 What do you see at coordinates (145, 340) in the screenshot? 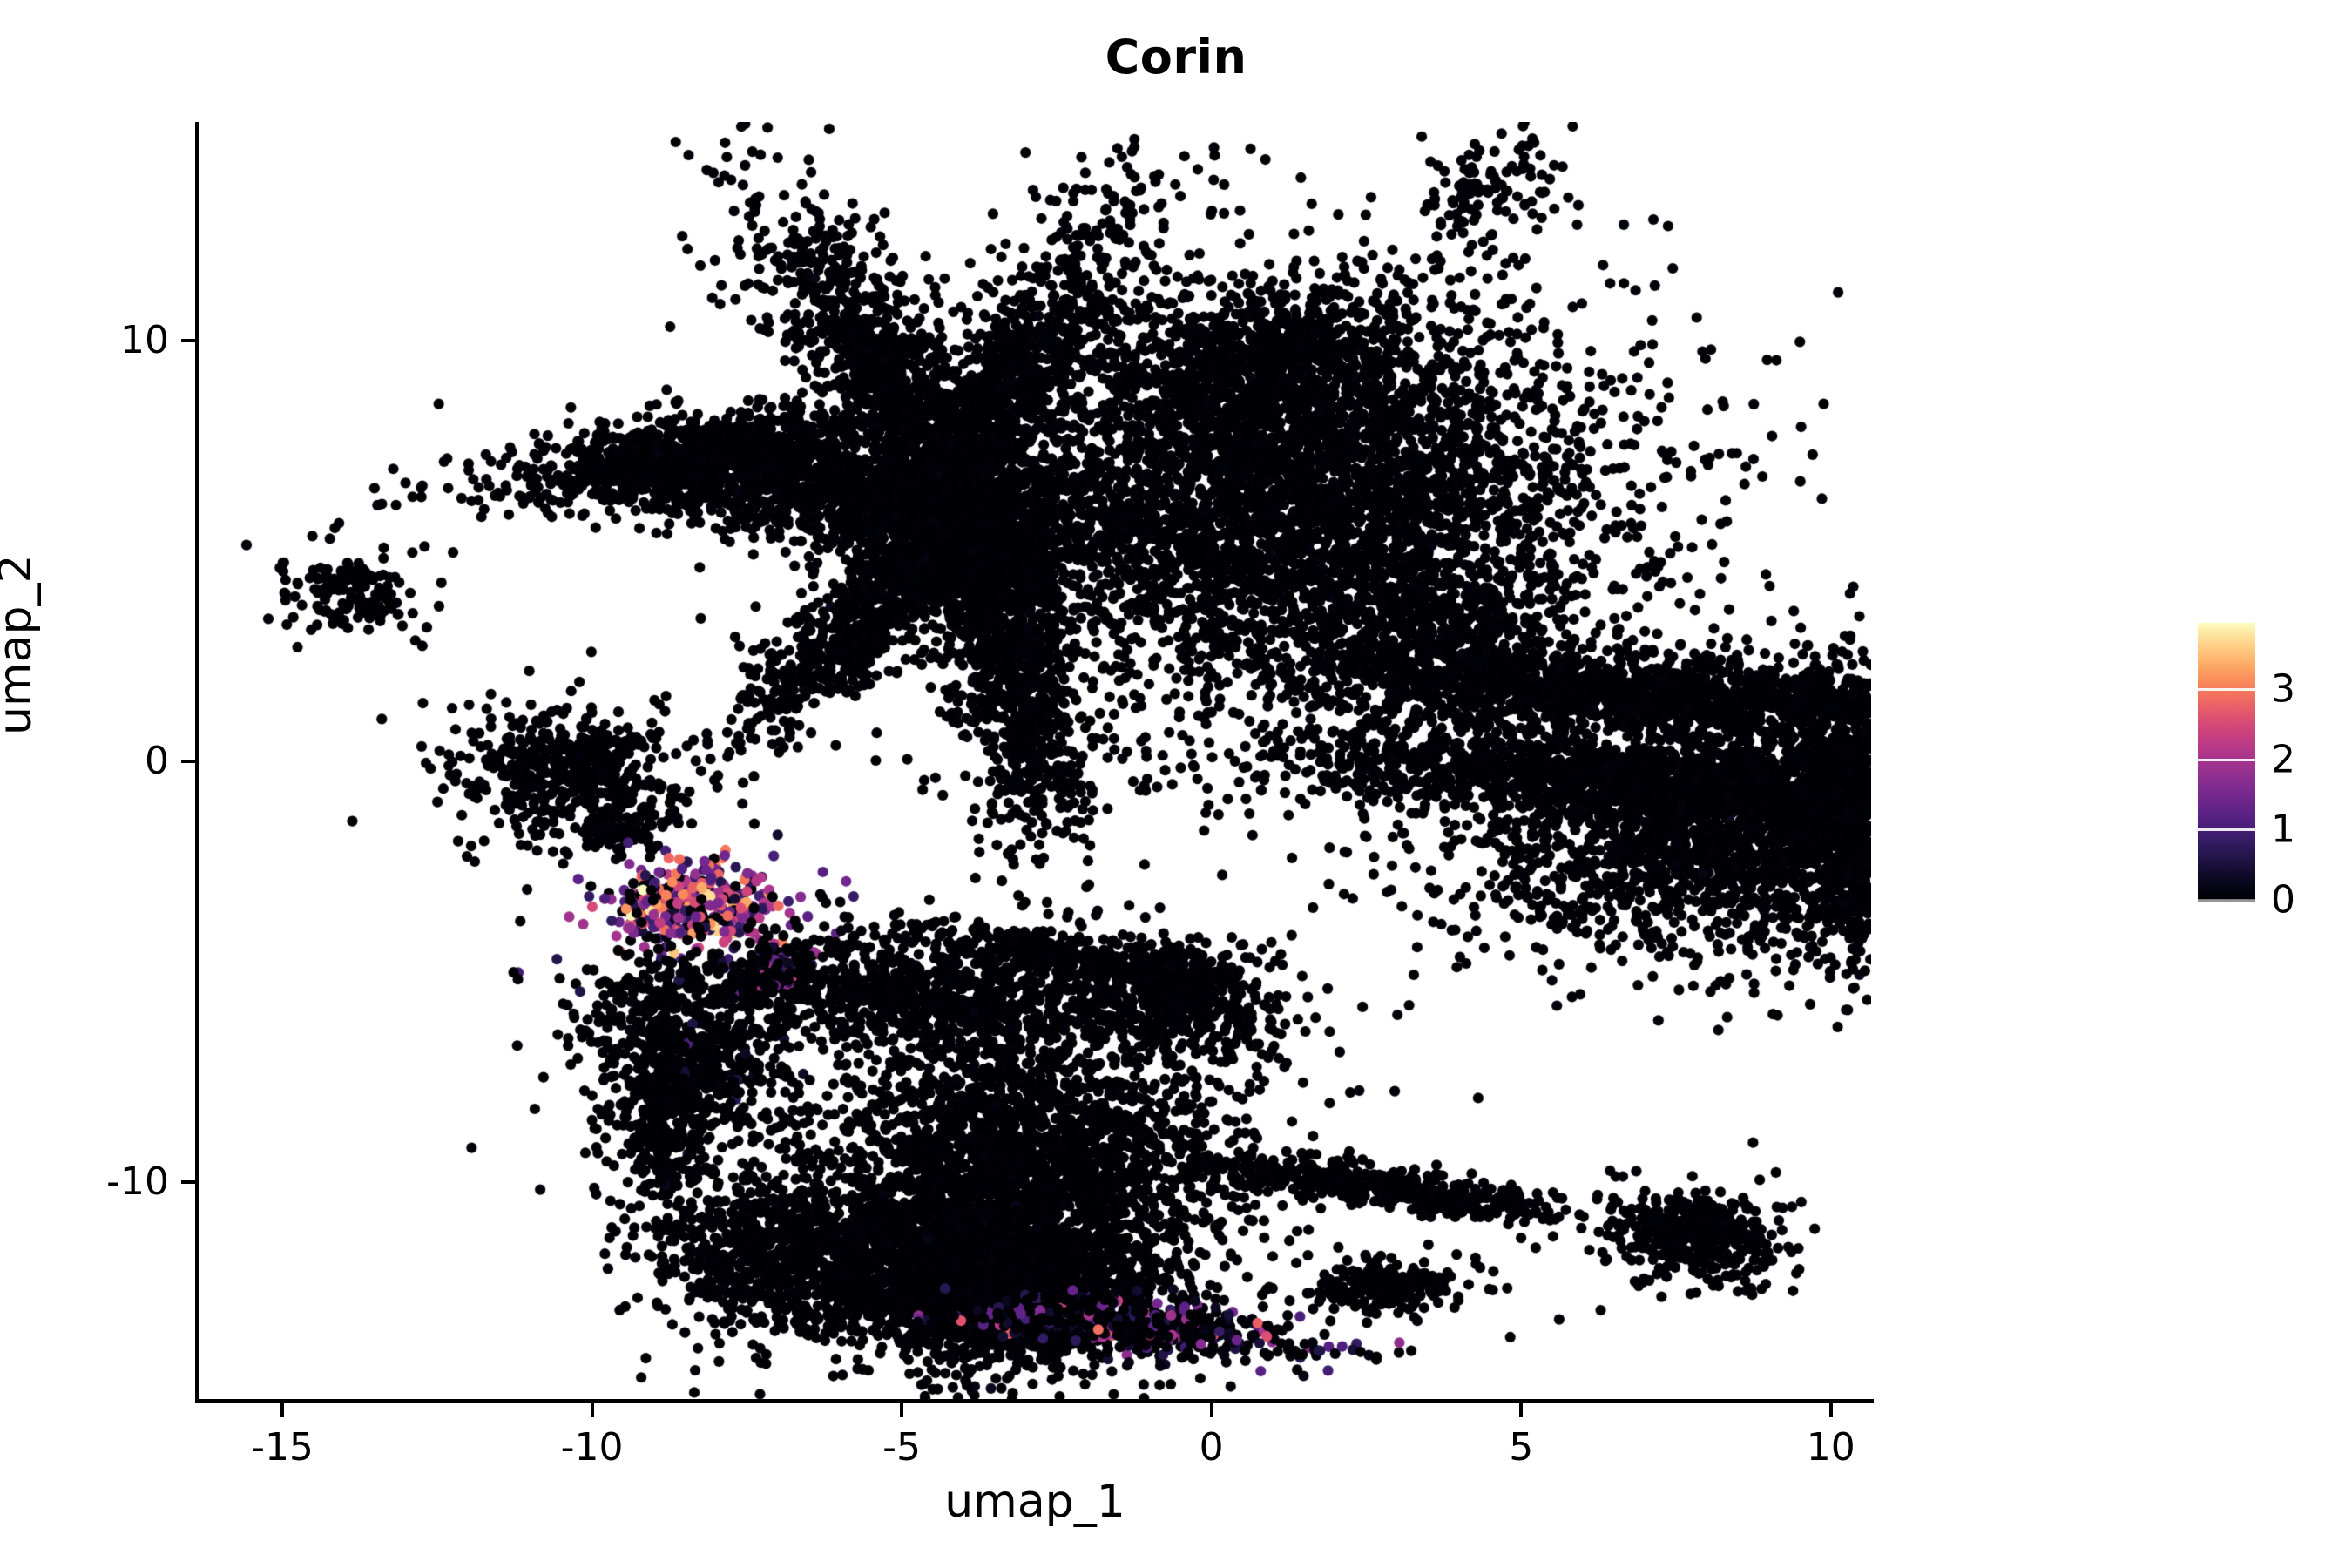
I see `y-tick-label: 10` at bounding box center [145, 340].